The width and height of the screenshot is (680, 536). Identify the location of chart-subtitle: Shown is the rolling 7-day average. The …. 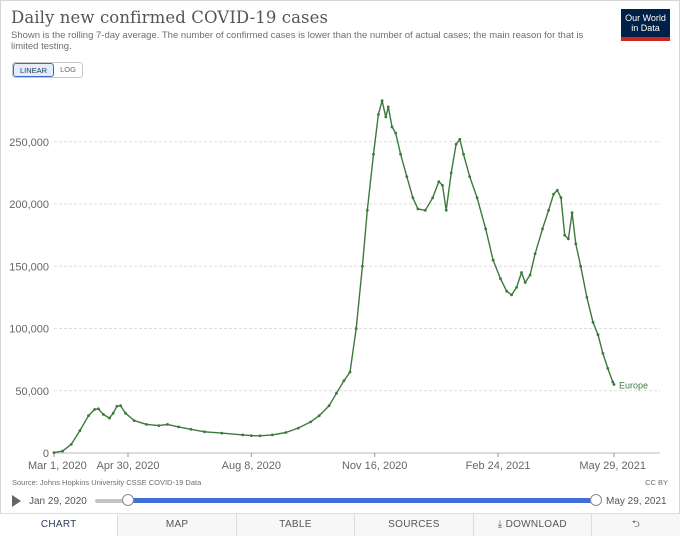
(297, 41).